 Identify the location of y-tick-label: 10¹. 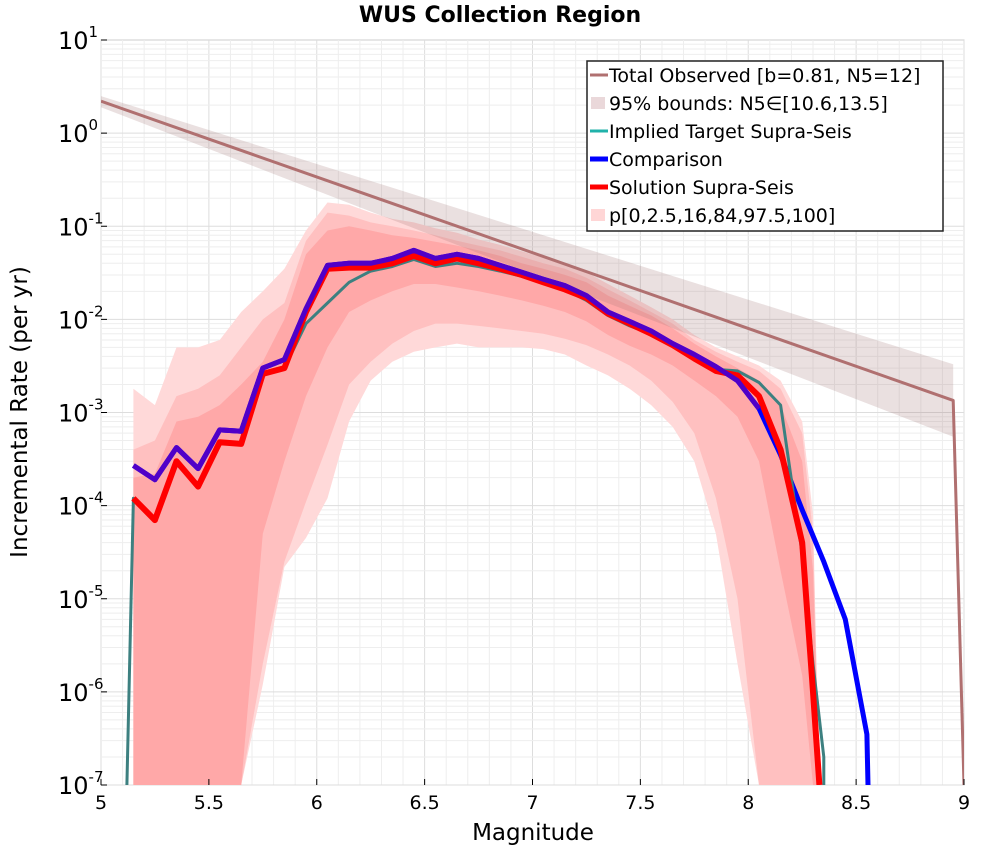
(78, 39).